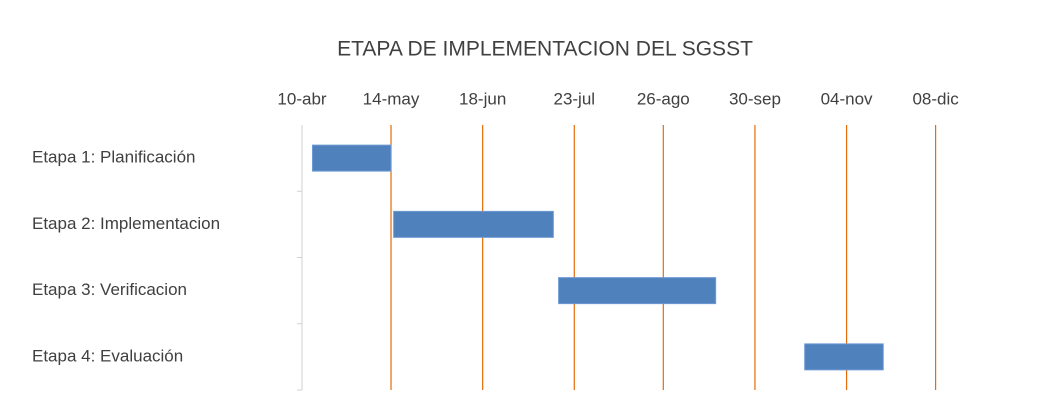 This screenshot has height=415, width=1062. I want to click on y-tick-label: Etapa 2: Implementacion, so click(126, 223).